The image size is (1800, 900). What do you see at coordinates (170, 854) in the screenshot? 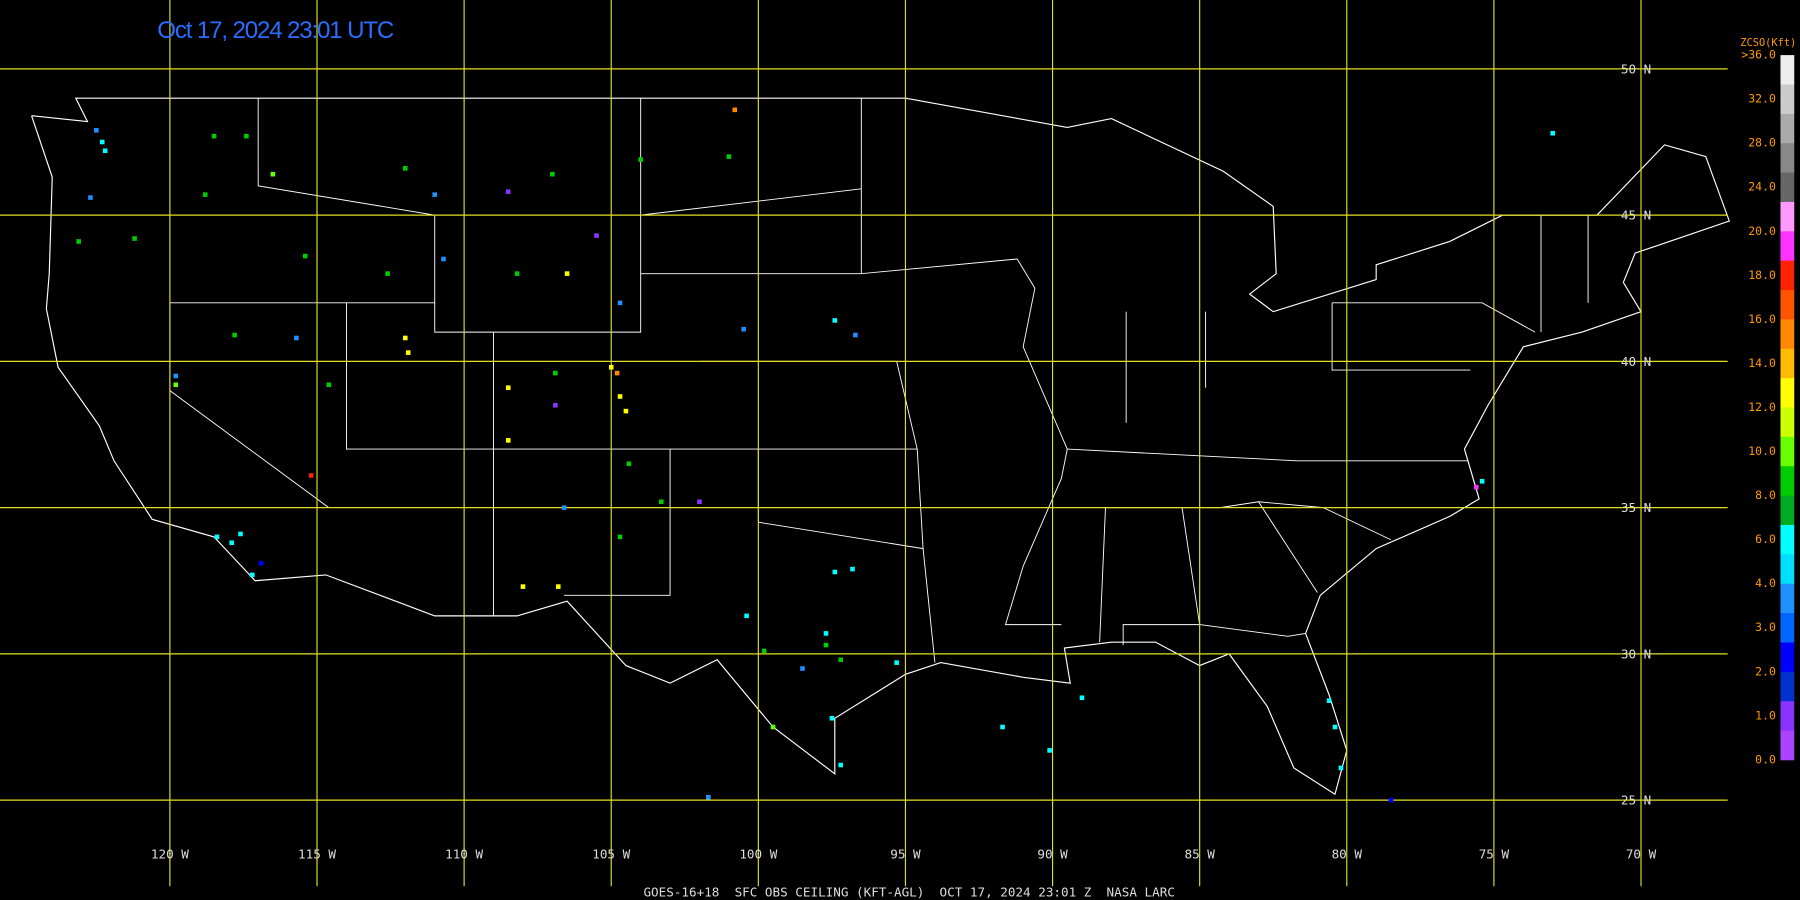
I see `longitude-label: 120 W` at bounding box center [170, 854].